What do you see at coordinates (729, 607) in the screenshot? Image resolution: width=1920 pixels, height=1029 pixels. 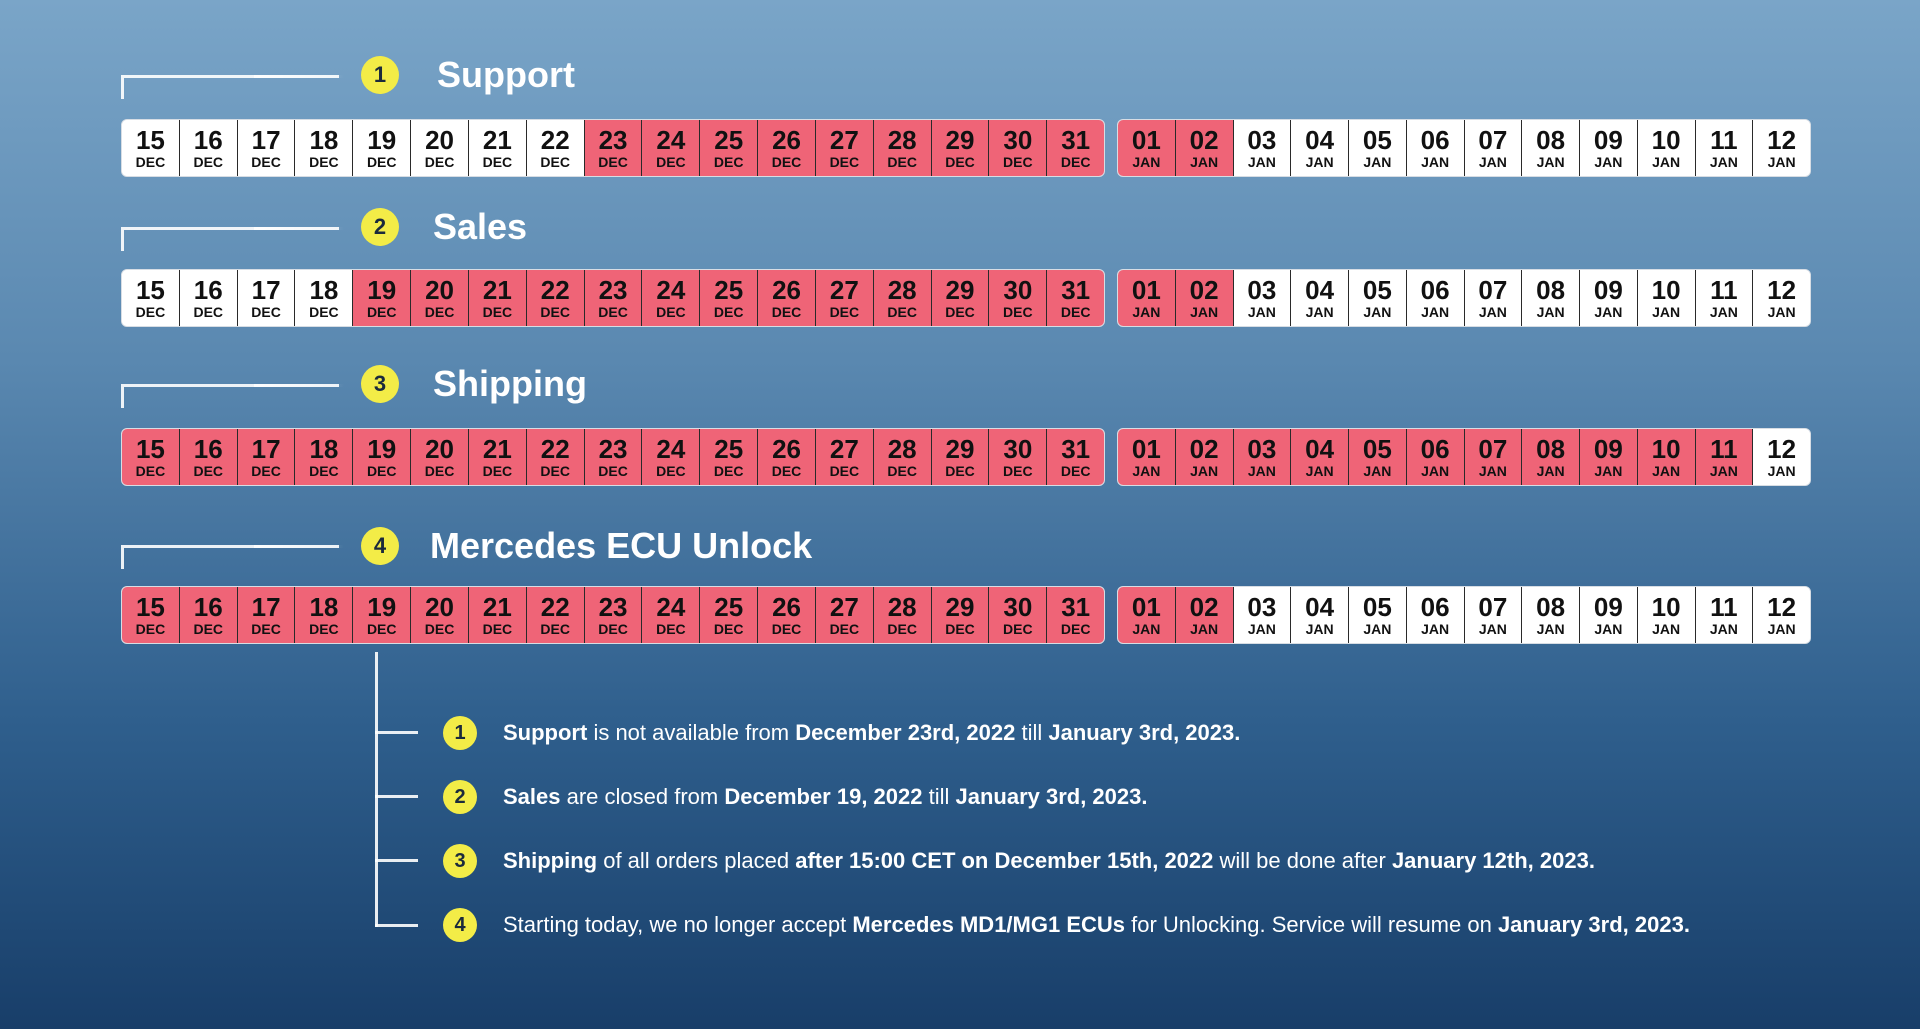 I see `day-number: 25` at bounding box center [729, 607].